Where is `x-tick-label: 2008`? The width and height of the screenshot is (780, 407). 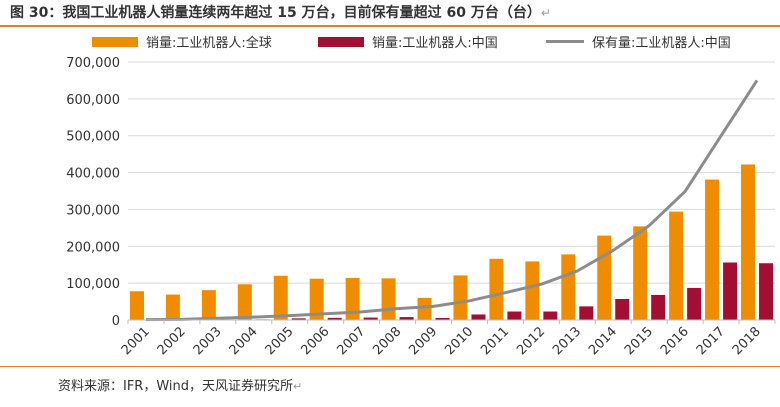 x-tick-label: 2008 is located at coordinates (387, 341).